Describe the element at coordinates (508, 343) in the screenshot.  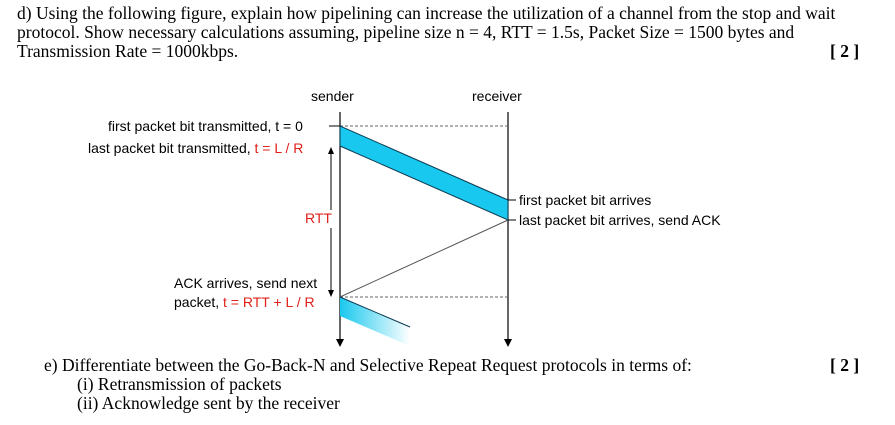
I see `receiver-time-arrow-icon` at that location.